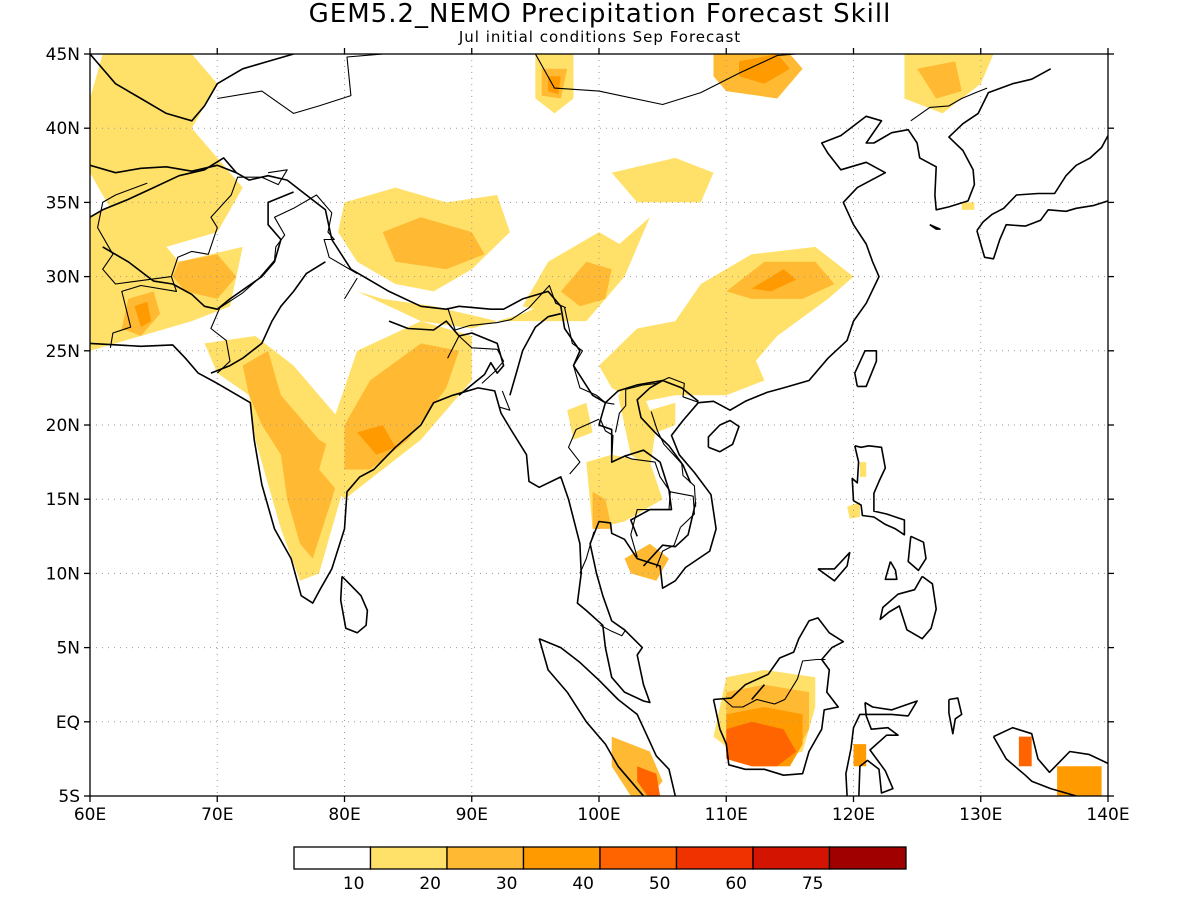 This screenshot has width=1200, height=900. I want to click on x-tick-label: 90E, so click(472, 815).